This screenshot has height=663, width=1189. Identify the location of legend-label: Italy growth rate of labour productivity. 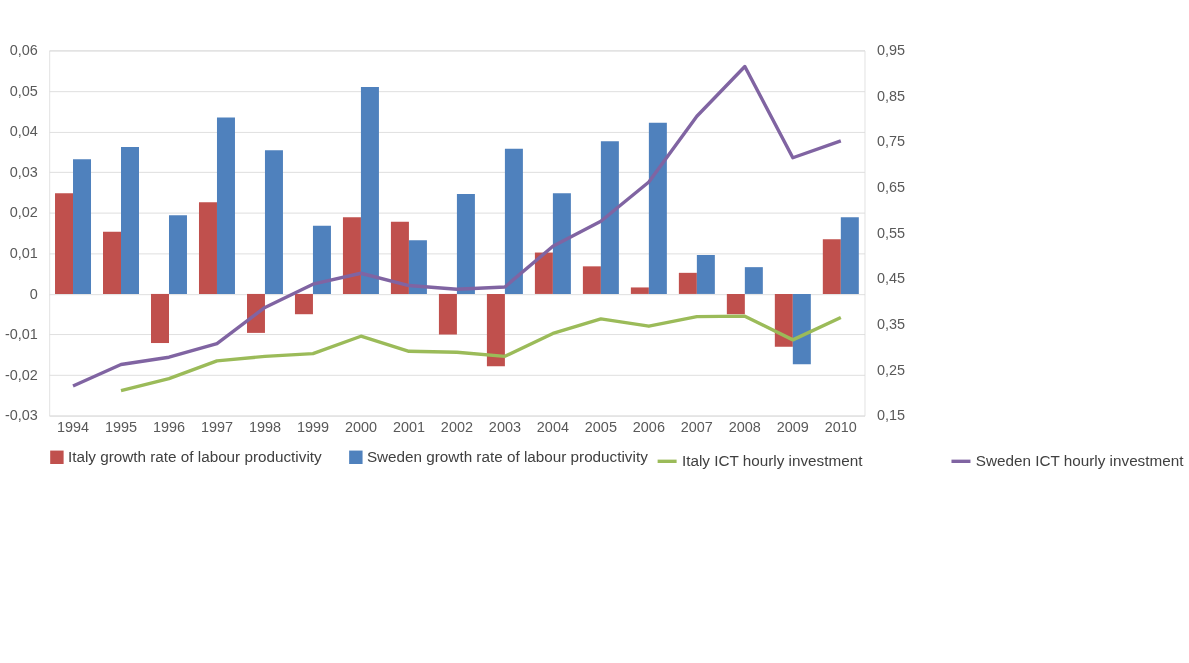
(195, 456).